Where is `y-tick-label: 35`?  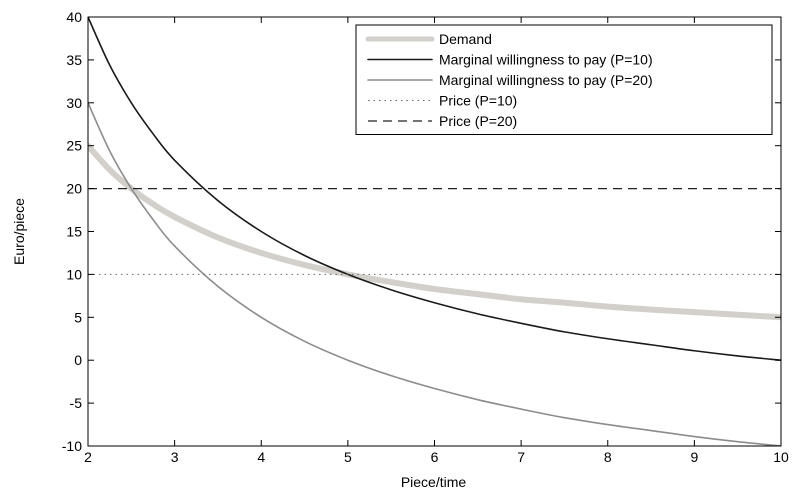 y-tick-label: 35 is located at coordinates (74, 60).